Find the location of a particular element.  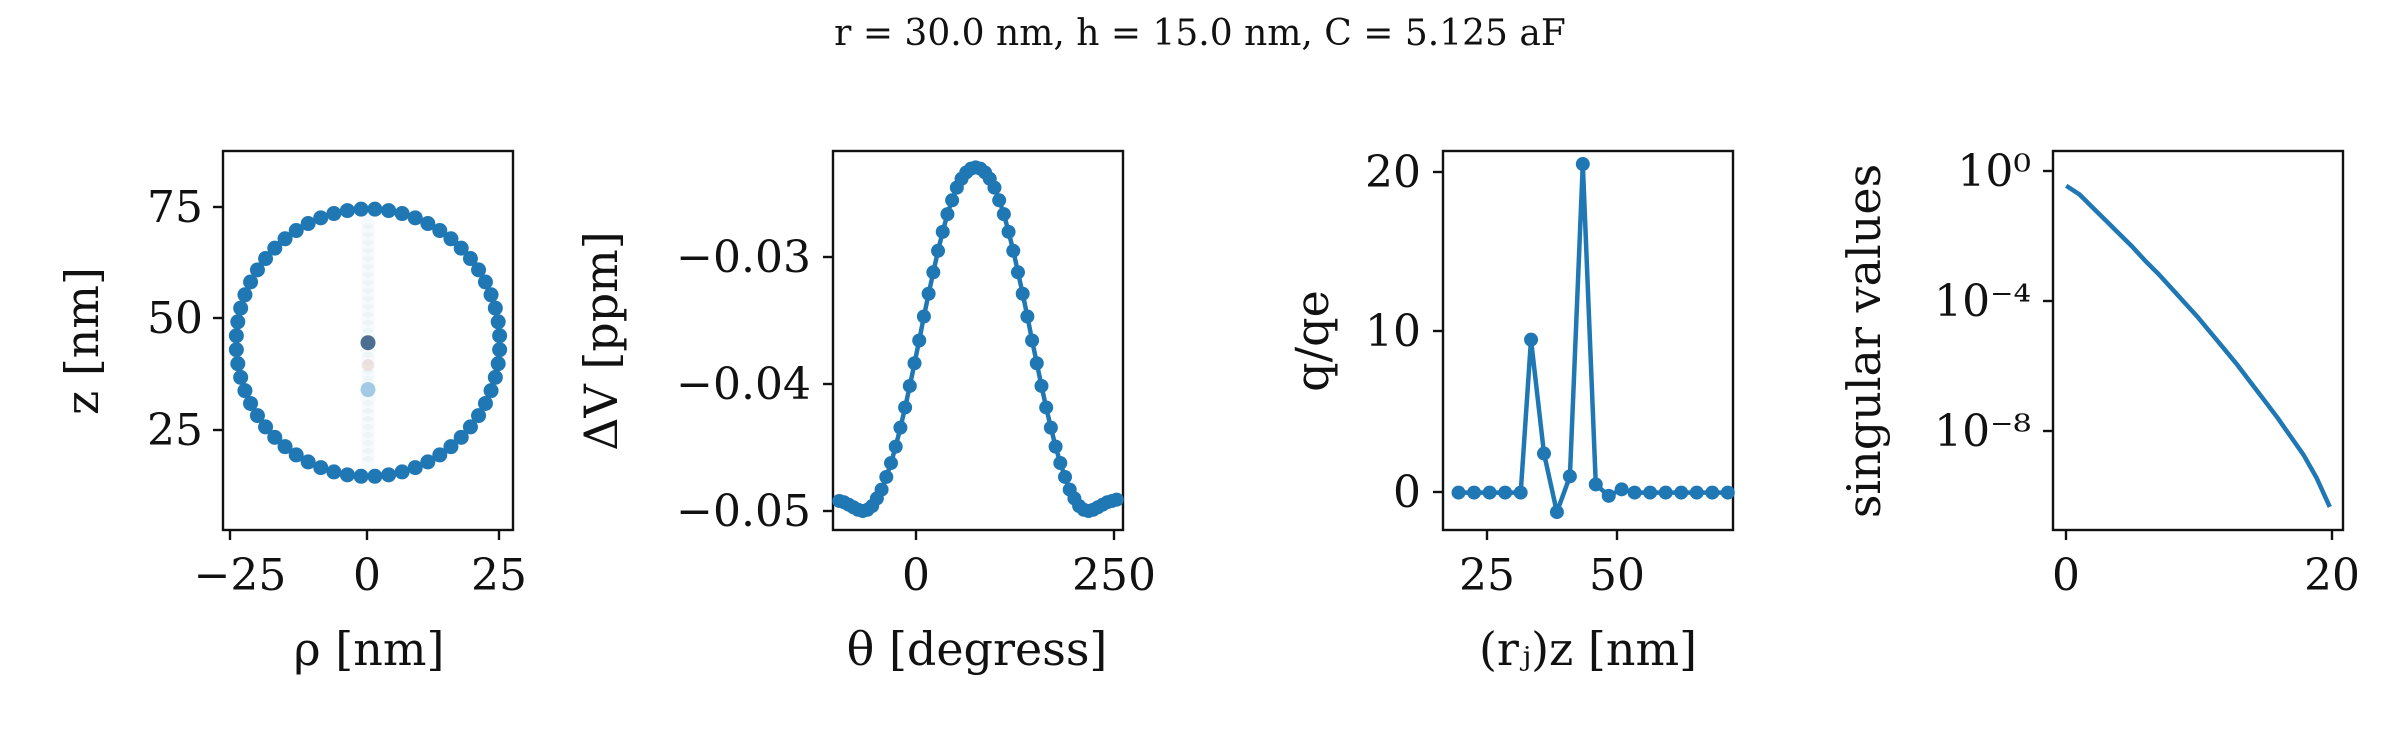

panel-2-frame is located at coordinates (978, 340).